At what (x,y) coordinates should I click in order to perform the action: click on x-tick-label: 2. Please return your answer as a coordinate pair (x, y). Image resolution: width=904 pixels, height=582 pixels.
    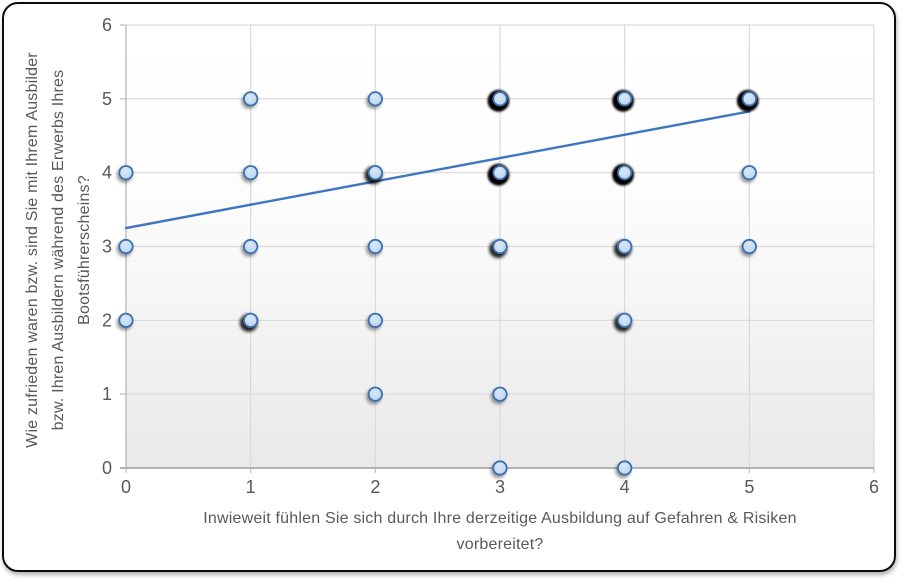
    Looking at the image, I should click on (375, 487).